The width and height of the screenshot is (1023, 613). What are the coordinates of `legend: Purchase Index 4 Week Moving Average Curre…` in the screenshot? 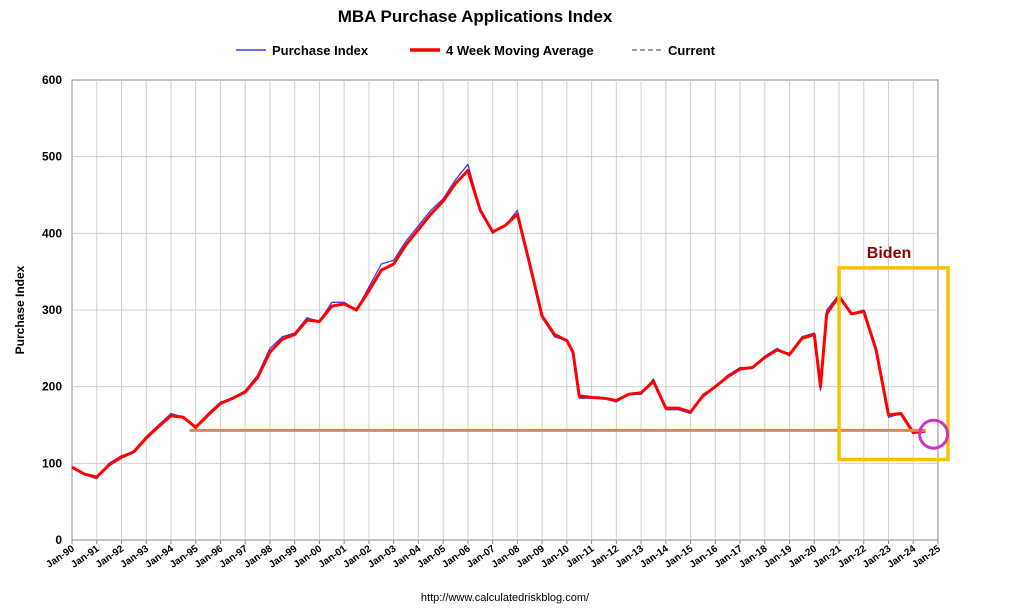 It's located at (476, 50).